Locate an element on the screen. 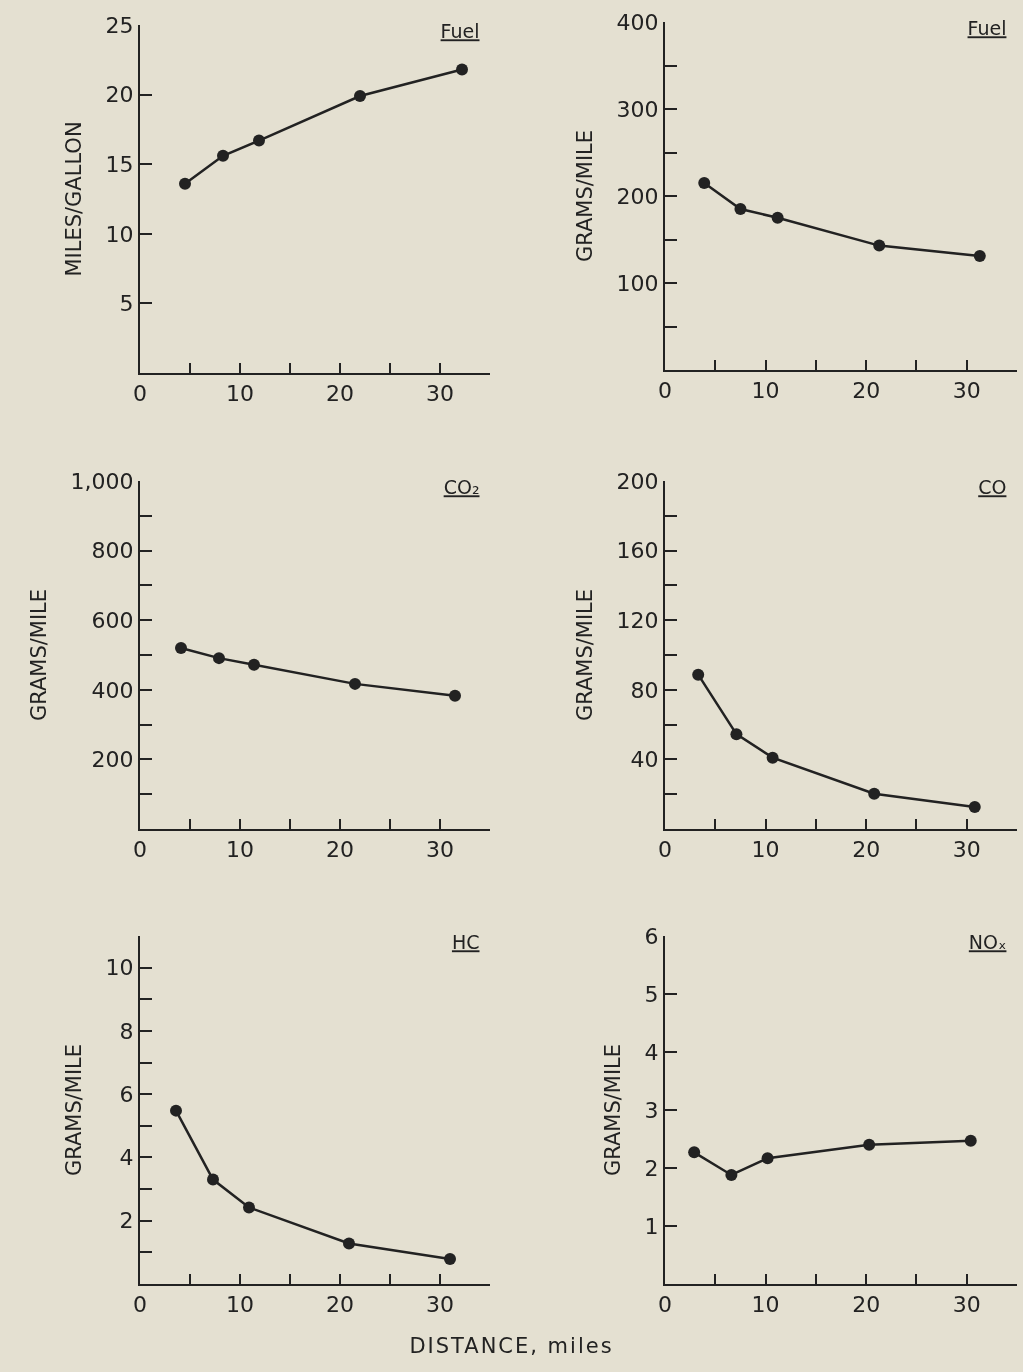  chart-title: NOₓ is located at coordinates (987, 942).